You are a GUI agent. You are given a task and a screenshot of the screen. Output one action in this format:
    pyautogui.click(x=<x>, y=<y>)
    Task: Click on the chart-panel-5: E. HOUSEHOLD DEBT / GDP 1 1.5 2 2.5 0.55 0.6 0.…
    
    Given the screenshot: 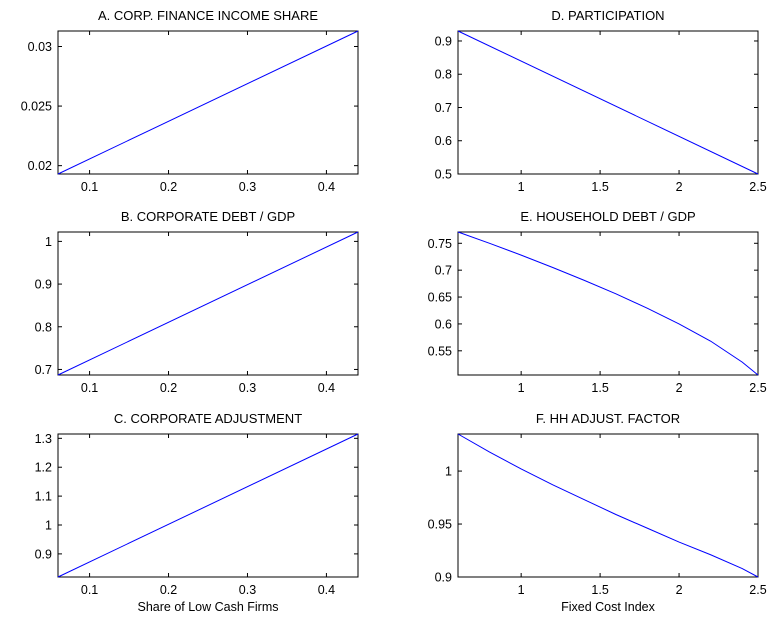 What is the action you would take?
    pyautogui.click(x=597, y=302)
    